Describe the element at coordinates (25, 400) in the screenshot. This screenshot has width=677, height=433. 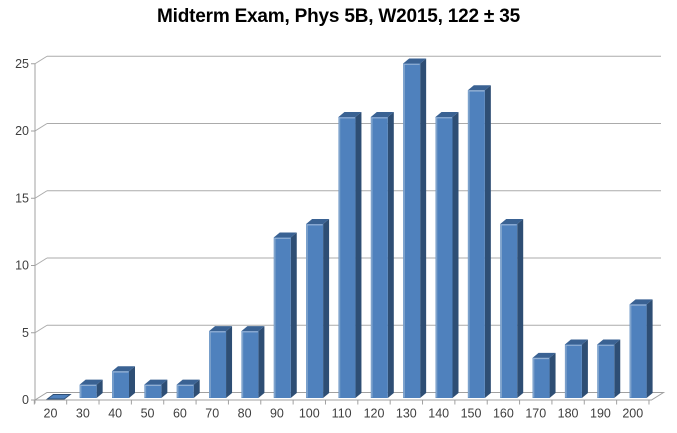
I see `y-tick-label: 0` at that location.